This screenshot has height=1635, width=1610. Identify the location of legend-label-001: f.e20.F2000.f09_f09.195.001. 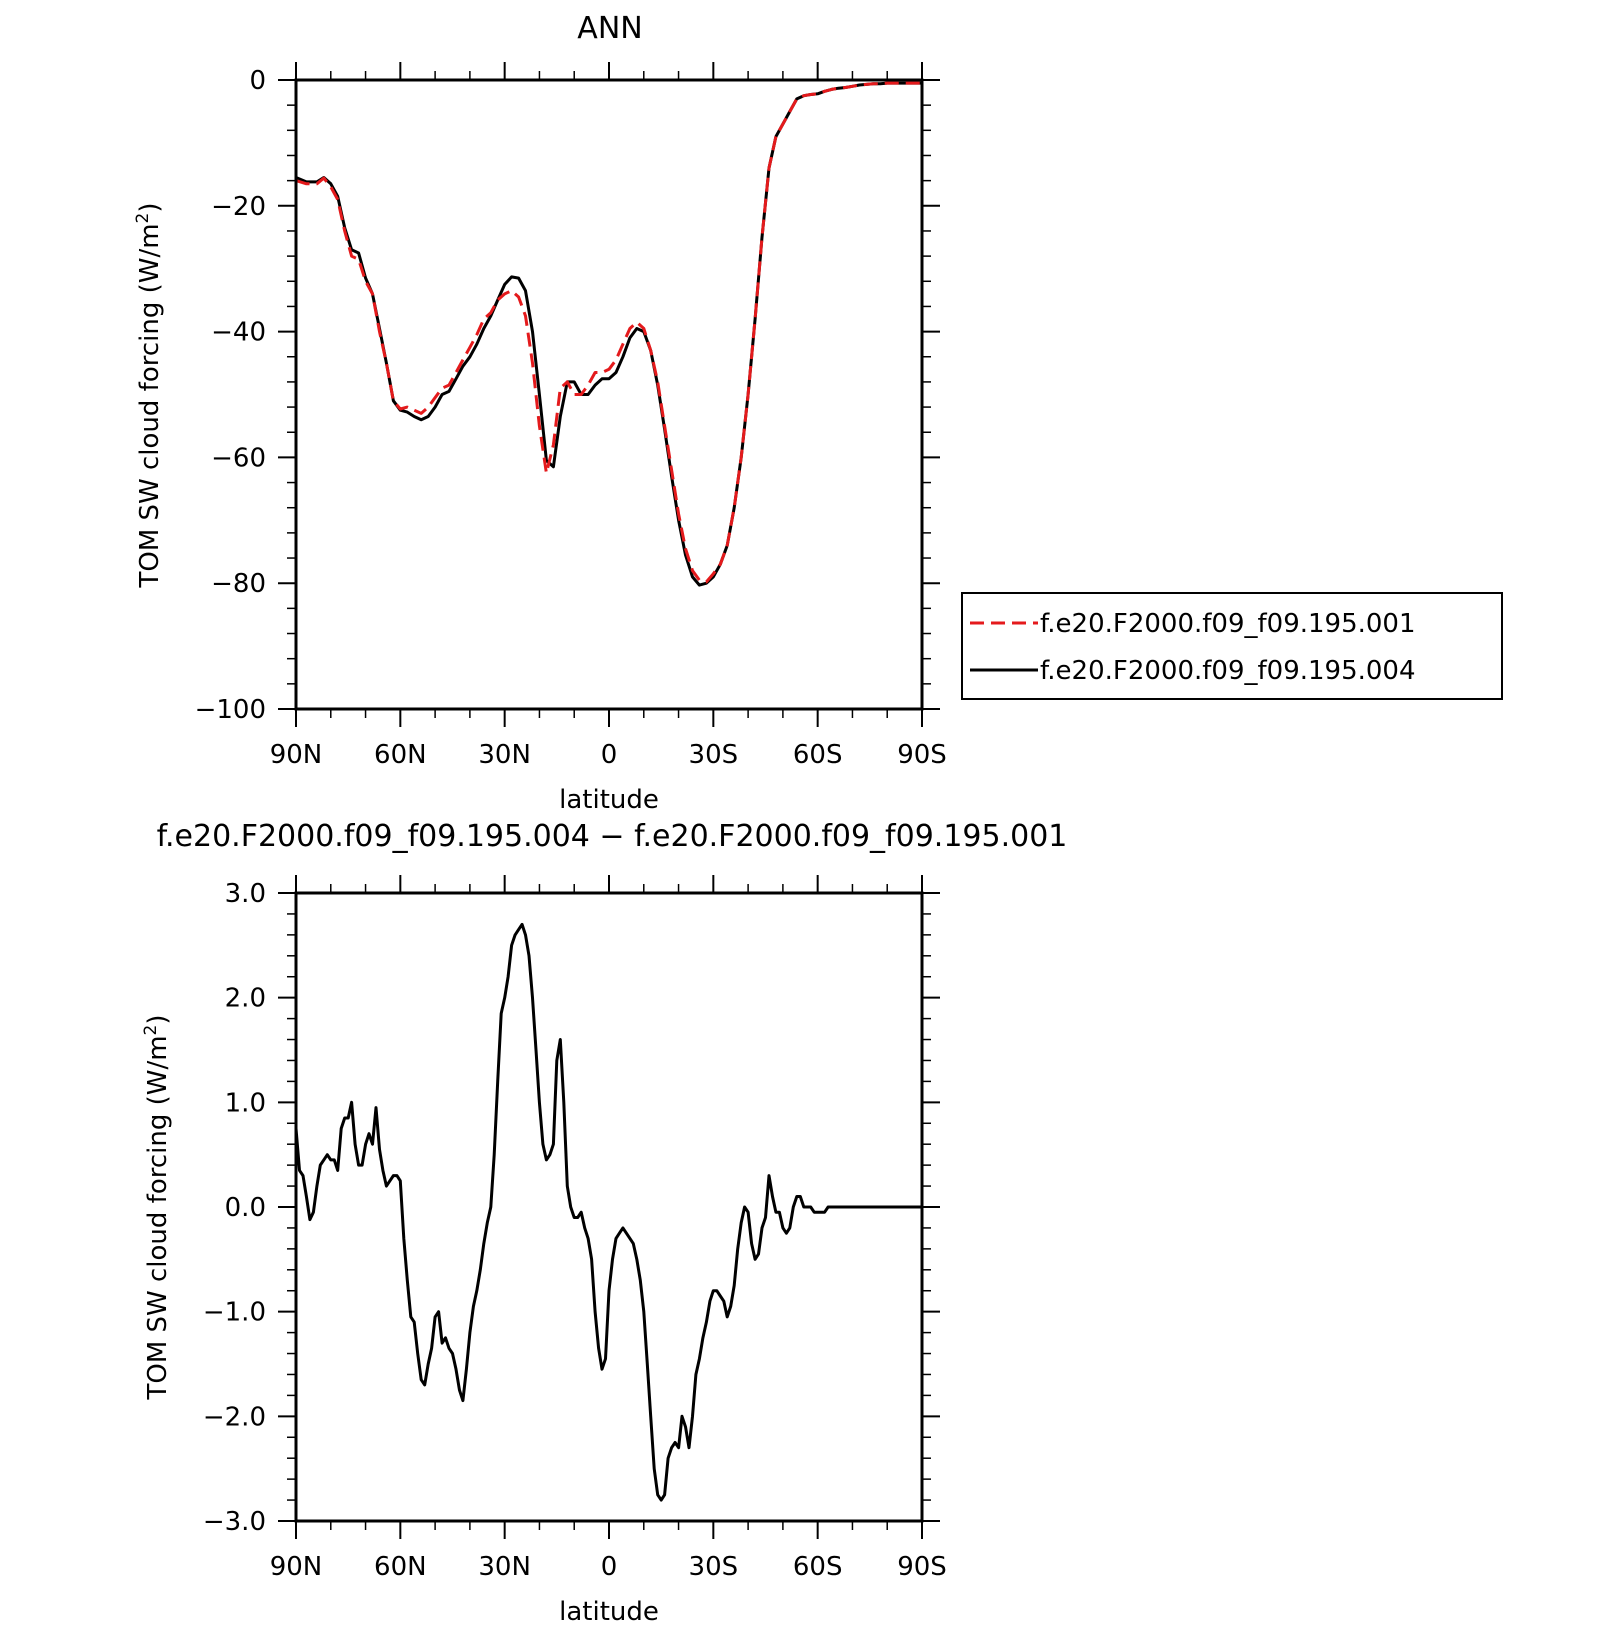
(1228, 624).